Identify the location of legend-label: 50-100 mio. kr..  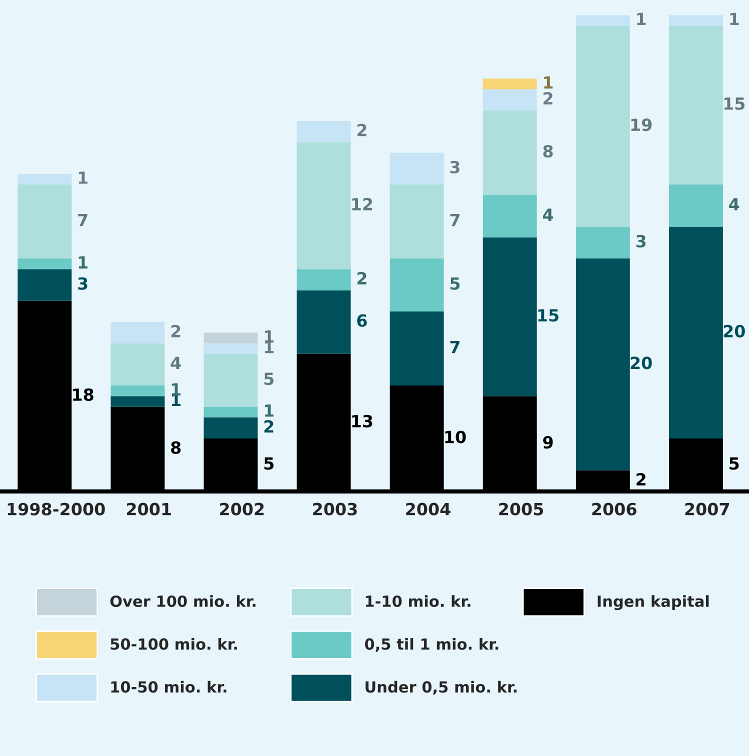
(173, 644).